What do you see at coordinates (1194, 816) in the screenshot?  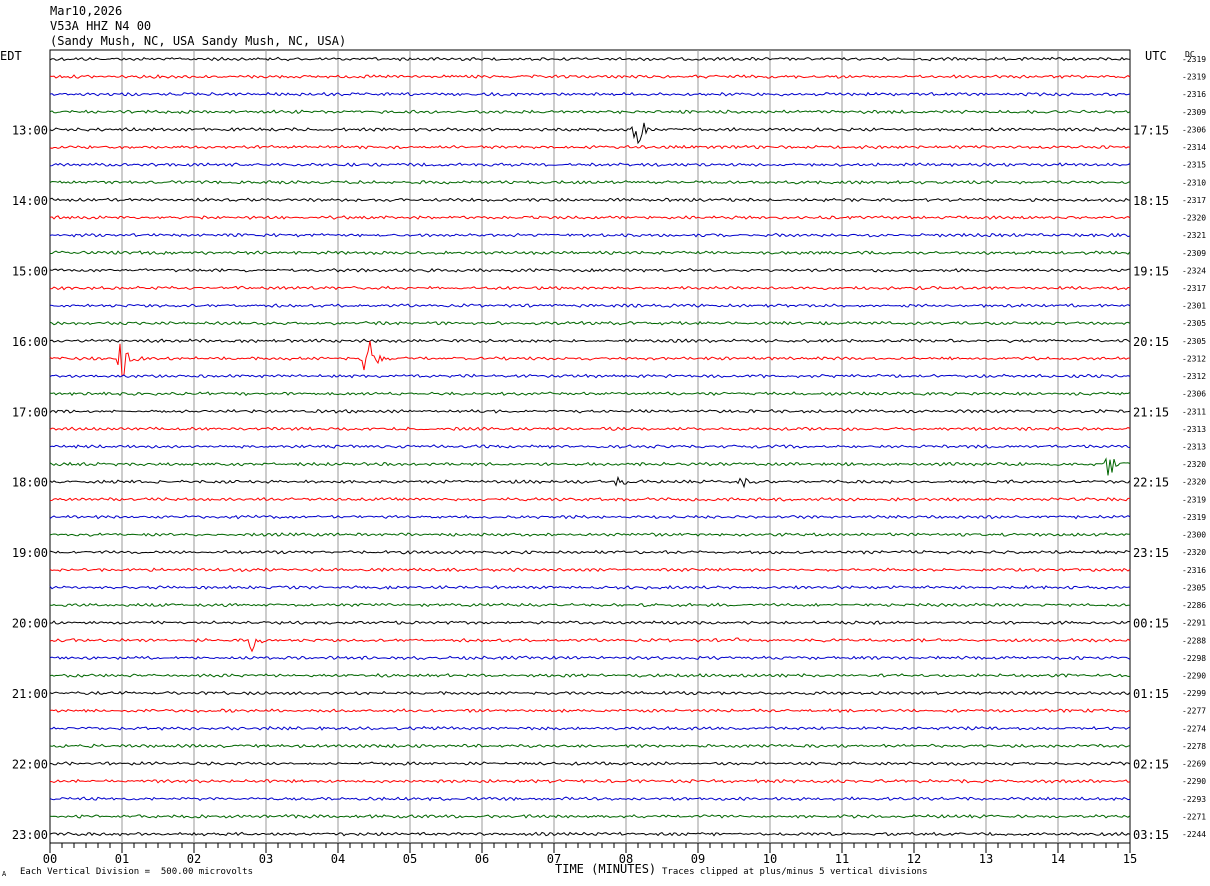 I see `dc-value-label: -2271` at bounding box center [1194, 816].